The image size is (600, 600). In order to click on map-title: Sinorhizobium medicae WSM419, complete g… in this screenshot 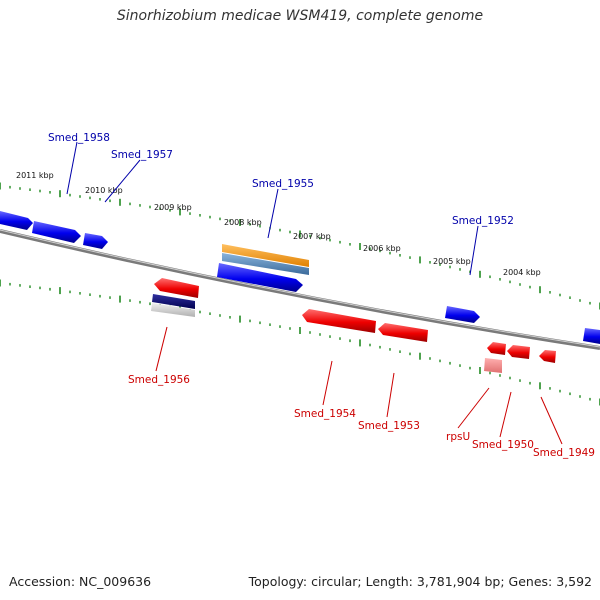, I will do `click(300, 16)`.